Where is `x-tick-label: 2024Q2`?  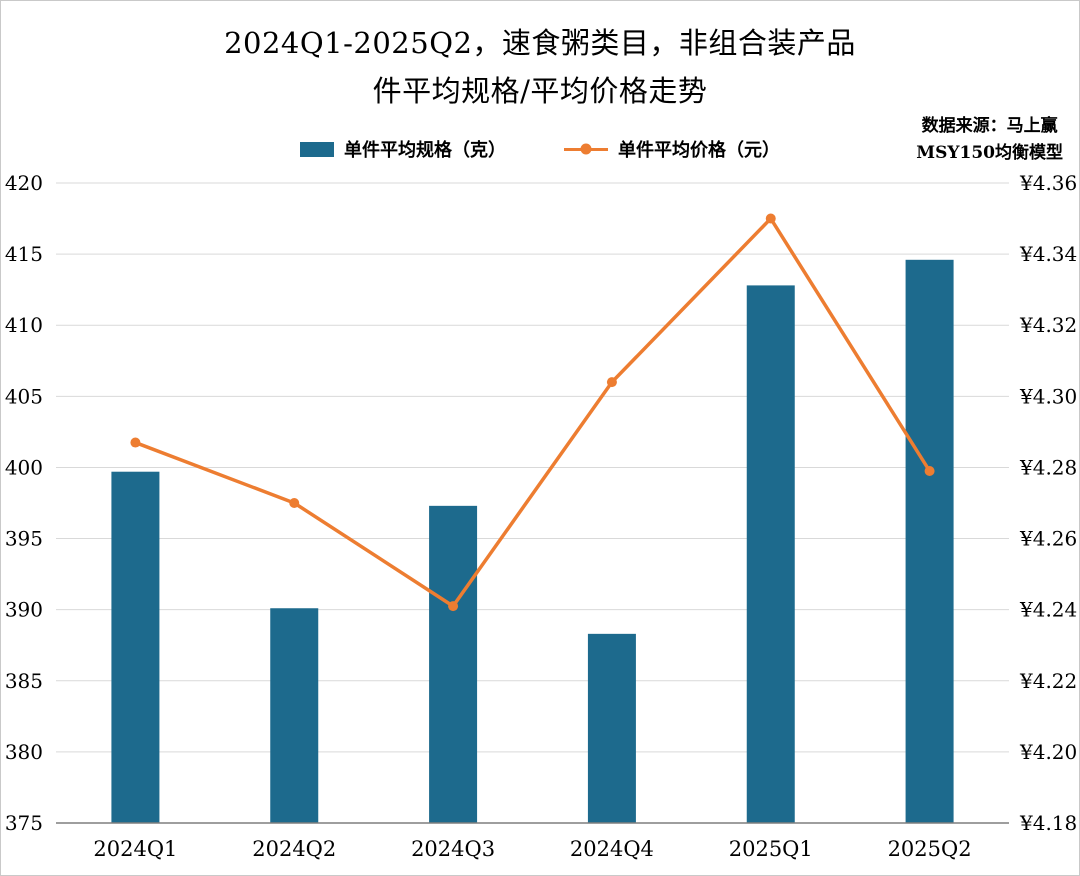
x-tick-label: 2024Q2 is located at coordinates (294, 849).